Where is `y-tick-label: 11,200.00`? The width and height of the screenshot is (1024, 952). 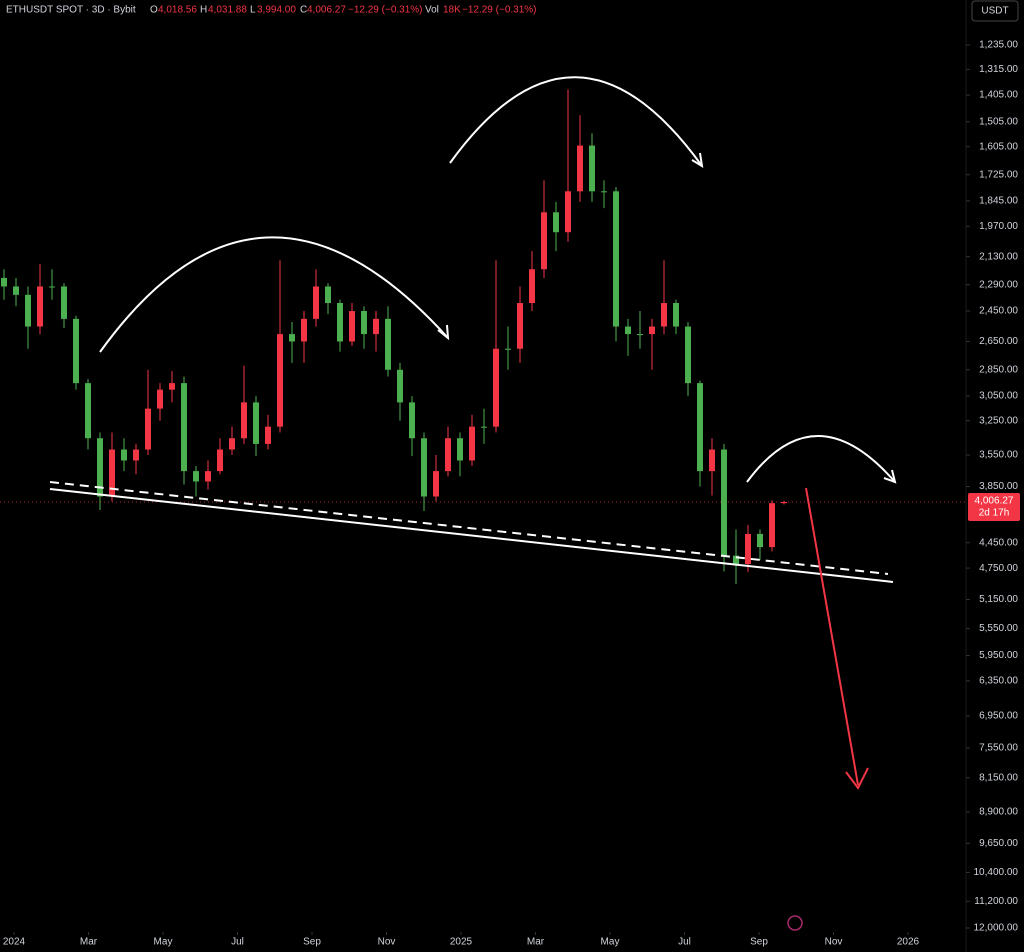 y-tick-label: 11,200.00 is located at coordinates (996, 901).